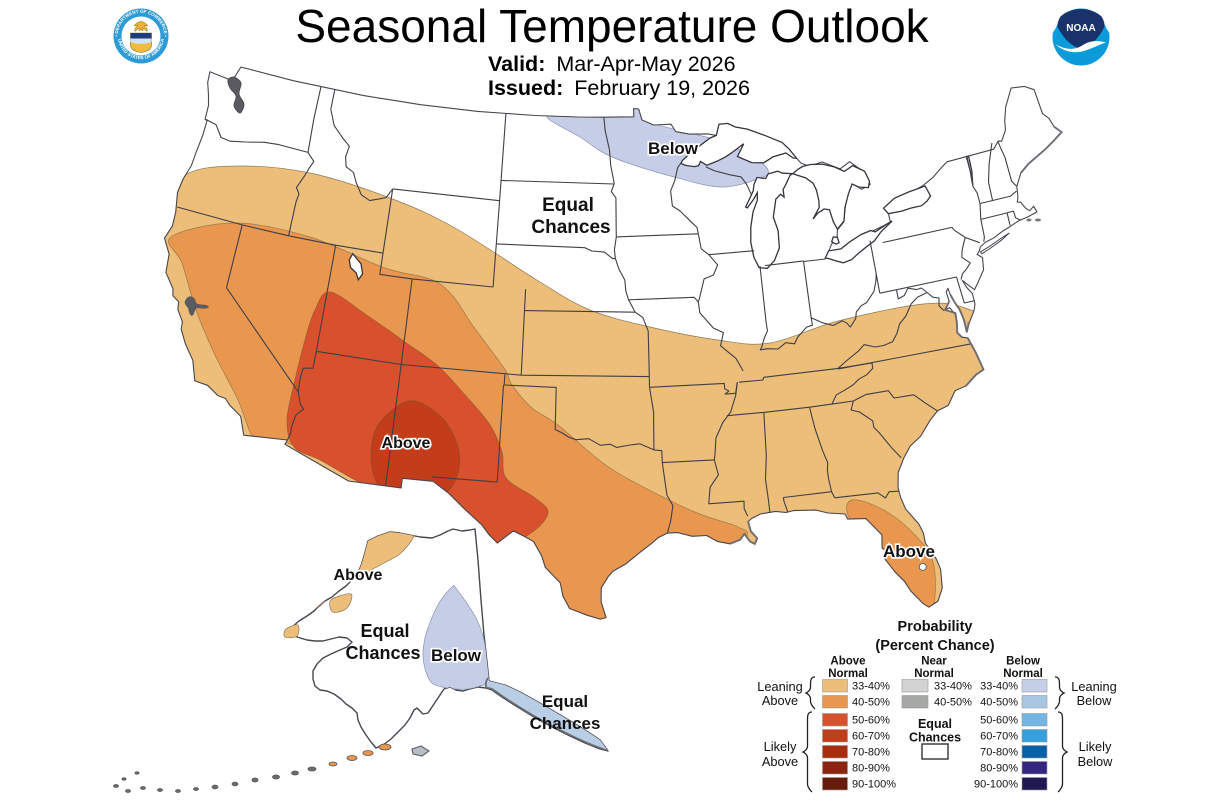 The height and width of the screenshot is (804, 1210). I want to click on svg-text: (Percent Chance), so click(934, 646).